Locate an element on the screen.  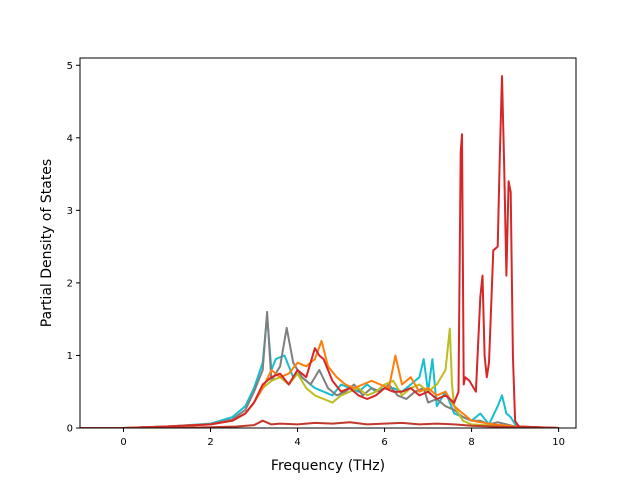
y-tick-label: 4 is located at coordinates (70, 138).